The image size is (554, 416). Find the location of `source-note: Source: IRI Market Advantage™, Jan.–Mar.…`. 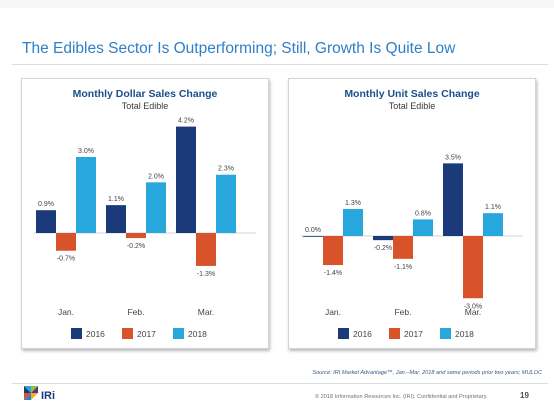

source-note: Source: IRI Market Advantage™, Jan.–Mar.… is located at coordinates (427, 373).